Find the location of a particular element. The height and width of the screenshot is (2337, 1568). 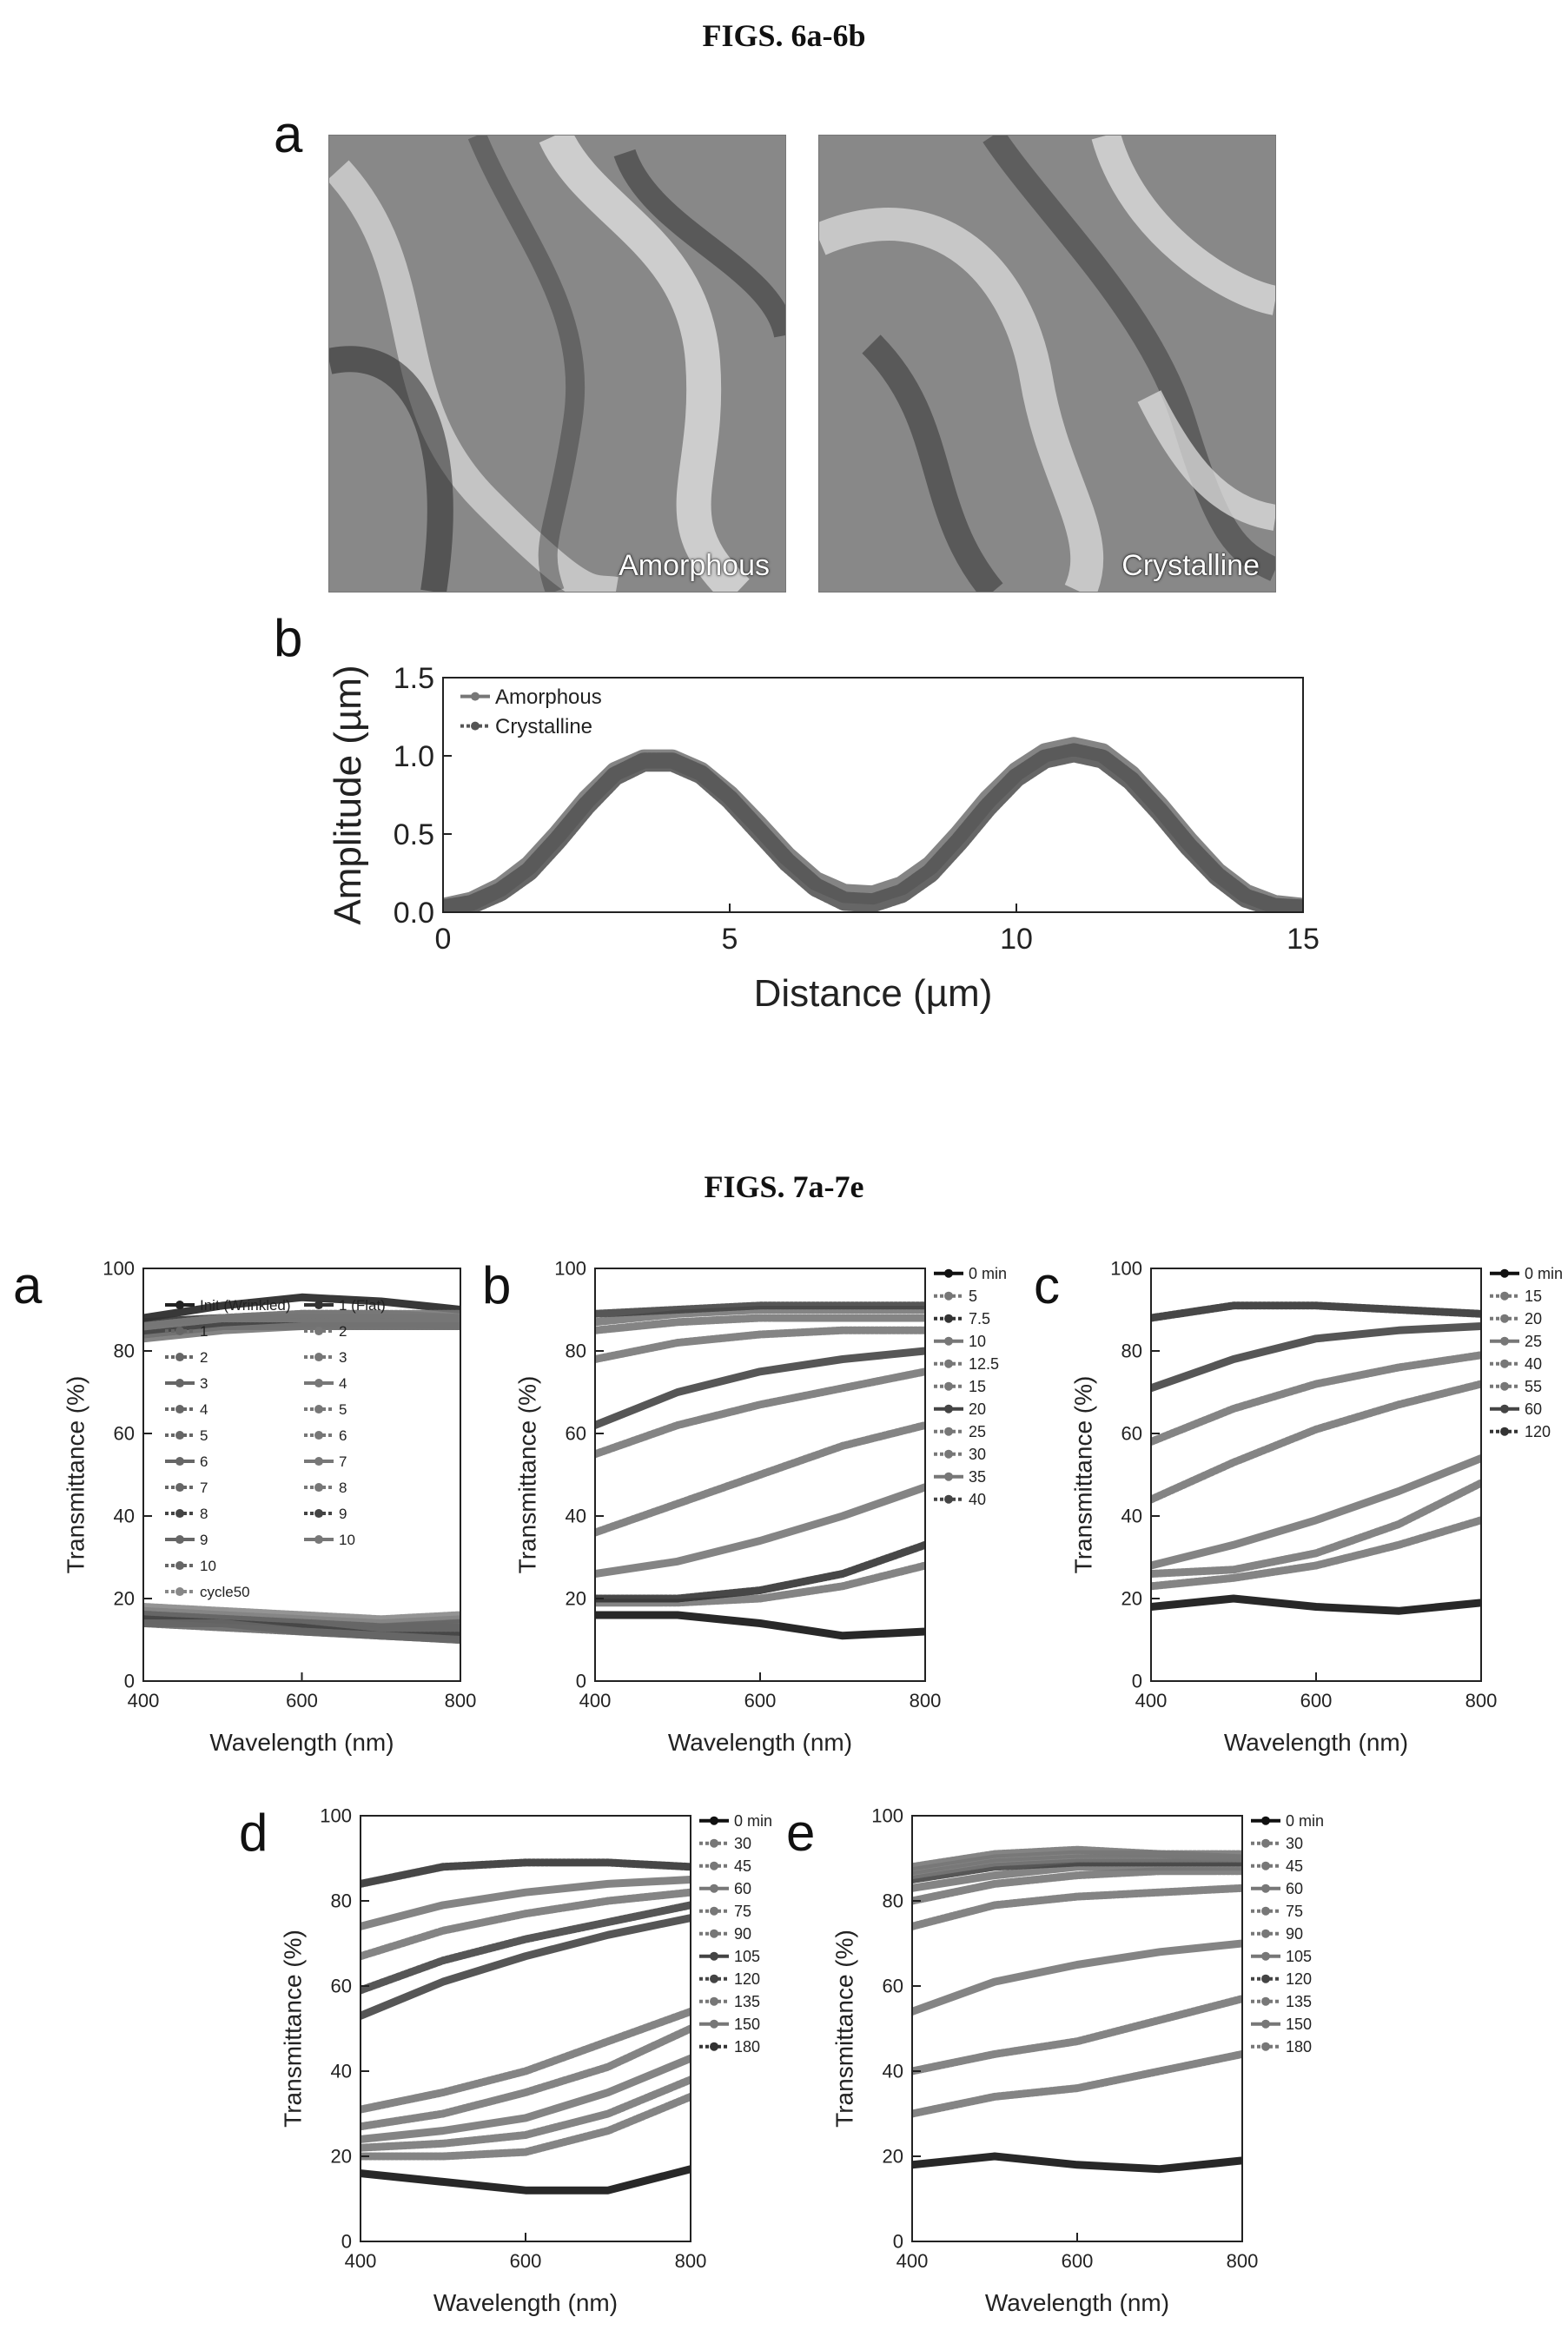

legend-label: Amorphous is located at coordinates (548, 697).